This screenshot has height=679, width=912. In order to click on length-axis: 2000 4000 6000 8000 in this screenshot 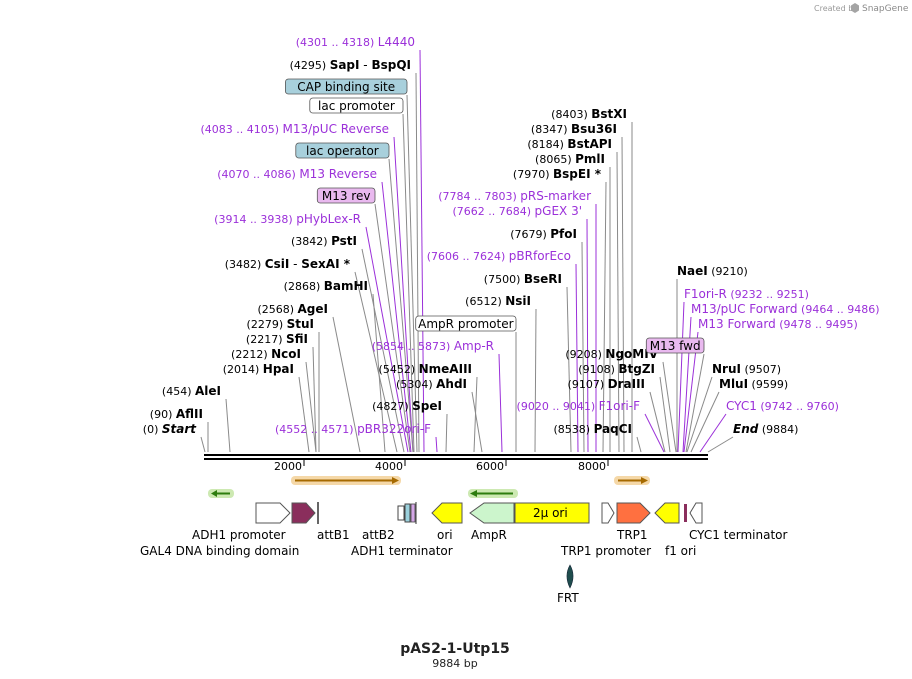, I will do `click(441, 466)`.